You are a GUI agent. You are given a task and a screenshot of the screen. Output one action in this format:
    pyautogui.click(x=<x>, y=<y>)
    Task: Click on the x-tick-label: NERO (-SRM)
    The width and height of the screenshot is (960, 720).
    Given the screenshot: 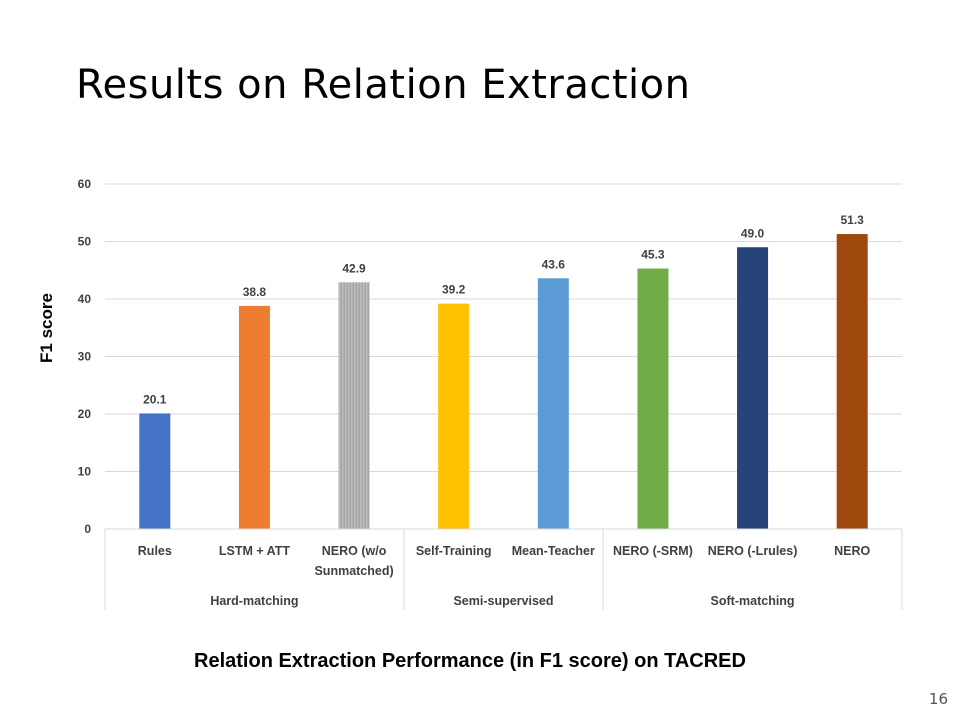 What is the action you would take?
    pyautogui.click(x=653, y=551)
    